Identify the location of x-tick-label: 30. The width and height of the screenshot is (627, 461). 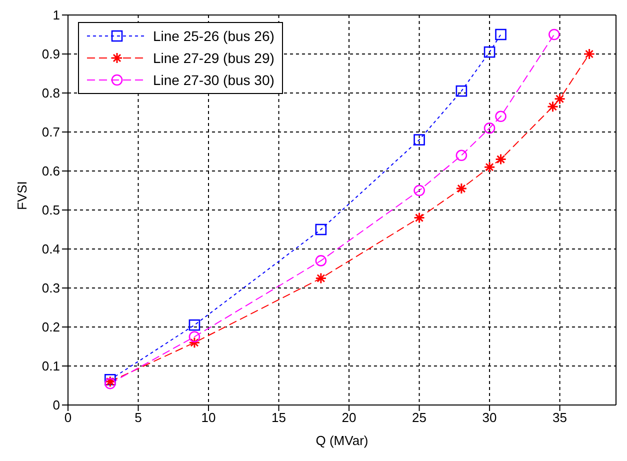
(489, 418).